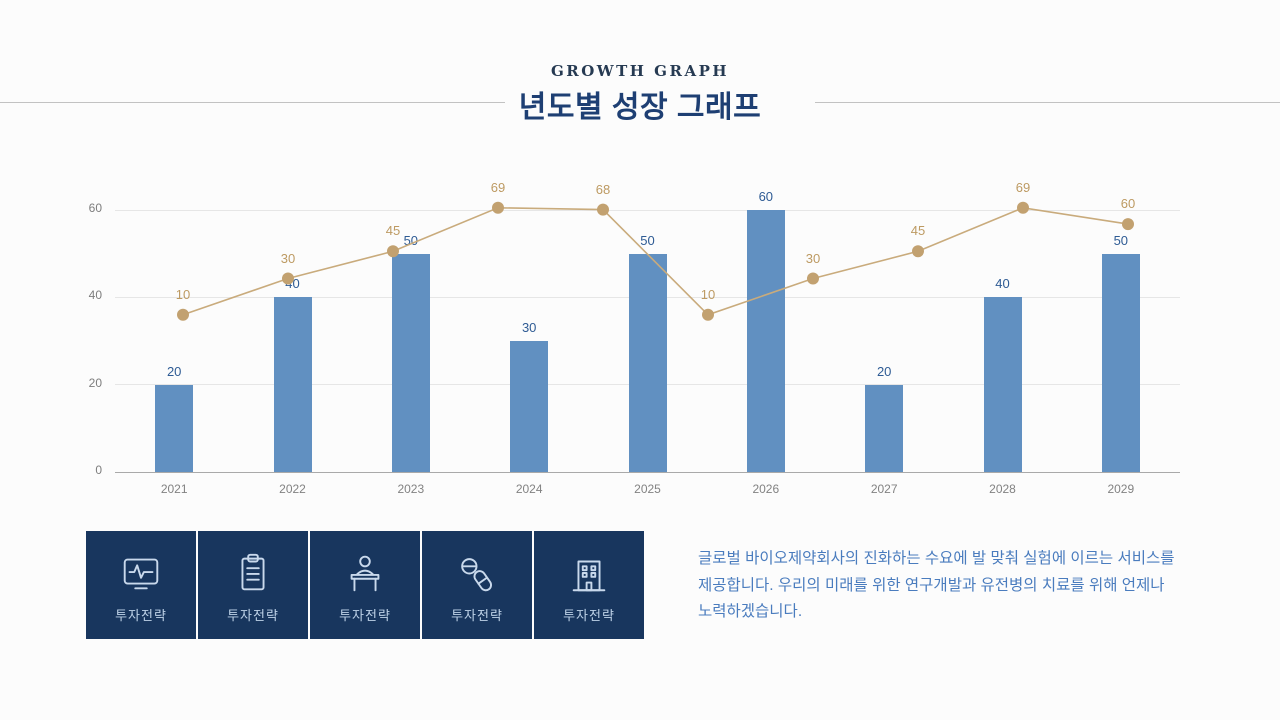 This screenshot has width=1280, height=720. I want to click on trend-value-label: 60, so click(1128, 204).